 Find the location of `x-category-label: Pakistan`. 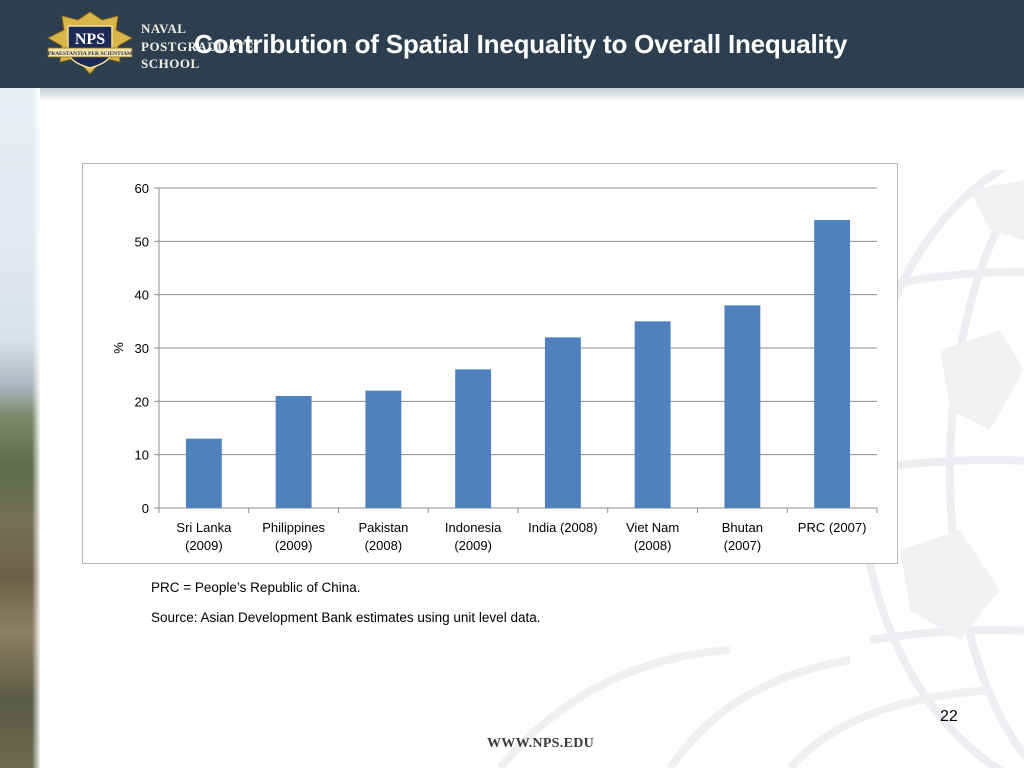

x-category-label: Pakistan is located at coordinates (383, 527).